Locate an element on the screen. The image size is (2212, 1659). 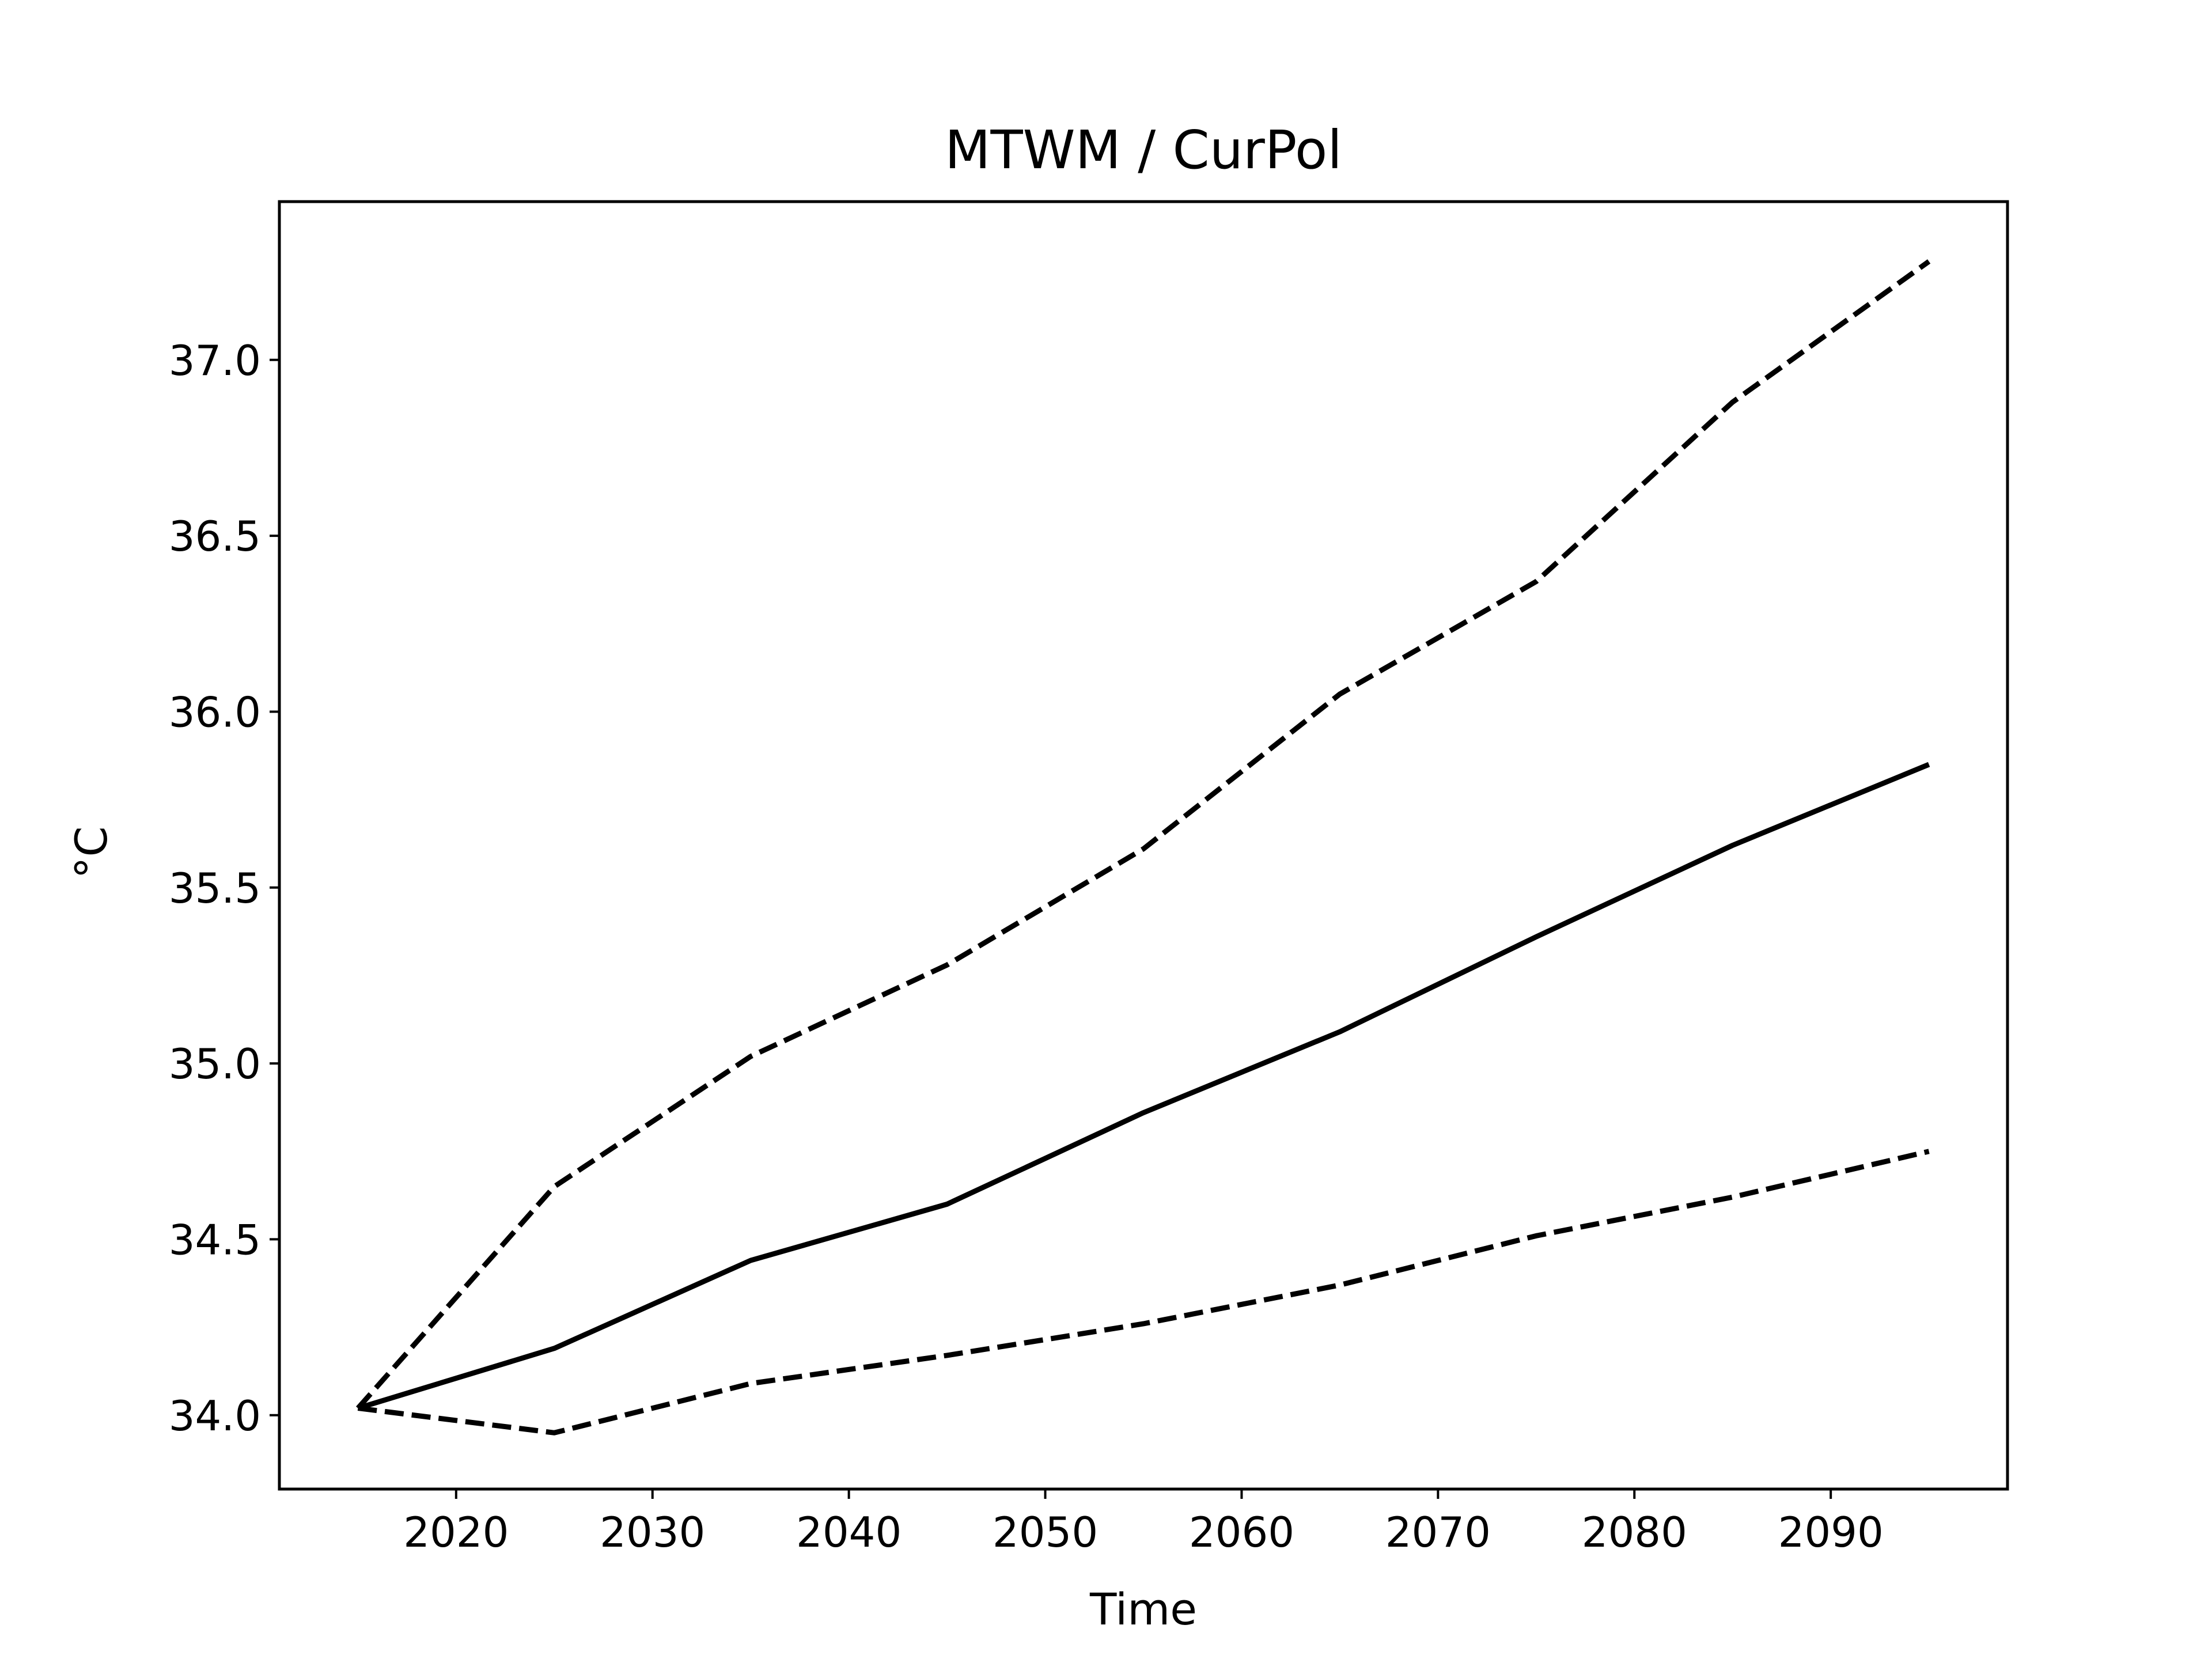
y-tick-label: 34.5 is located at coordinates (215, 1239).